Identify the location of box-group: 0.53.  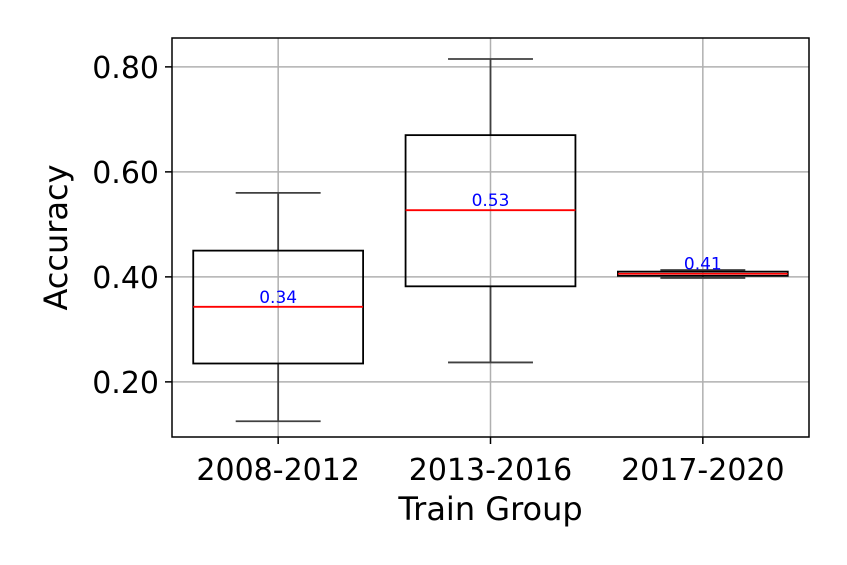
(490, 211).